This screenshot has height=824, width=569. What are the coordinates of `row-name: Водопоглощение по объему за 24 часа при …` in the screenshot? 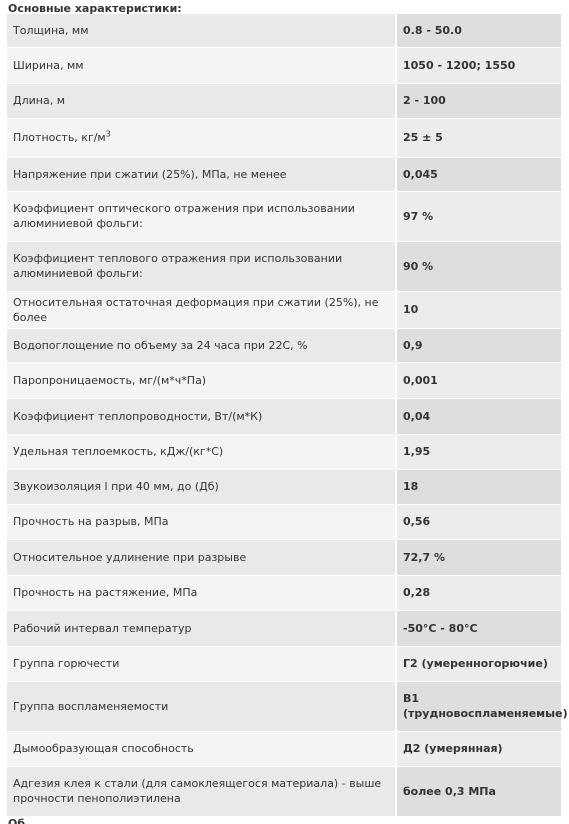 It's located at (202, 345).